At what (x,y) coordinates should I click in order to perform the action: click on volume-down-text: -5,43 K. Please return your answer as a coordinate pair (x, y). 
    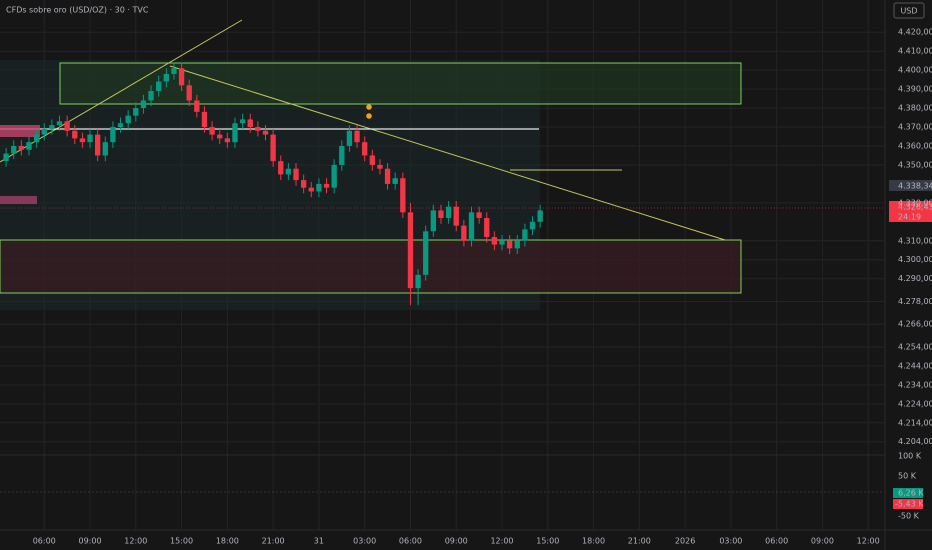
    Looking at the image, I should click on (909, 504).